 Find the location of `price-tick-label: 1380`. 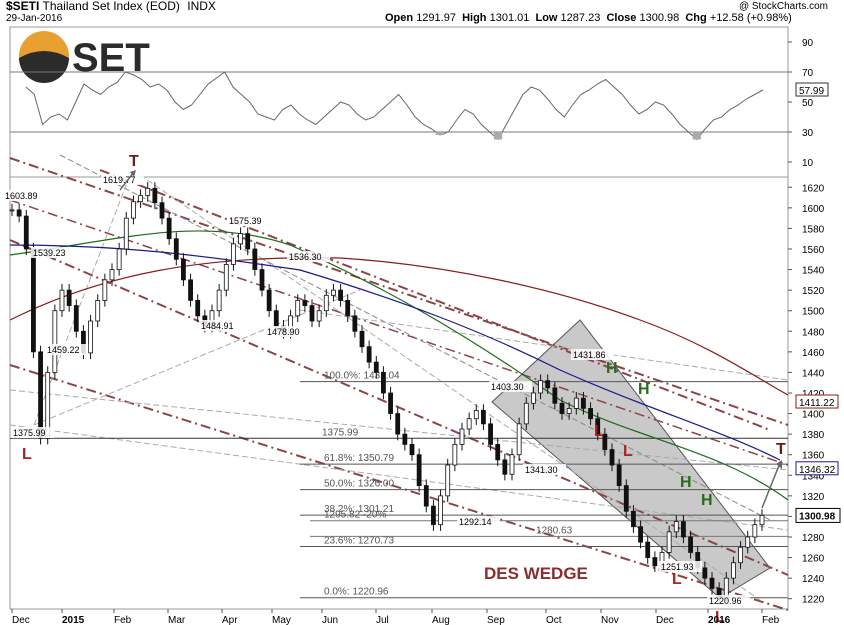

price-tick-label: 1380 is located at coordinates (813, 435).